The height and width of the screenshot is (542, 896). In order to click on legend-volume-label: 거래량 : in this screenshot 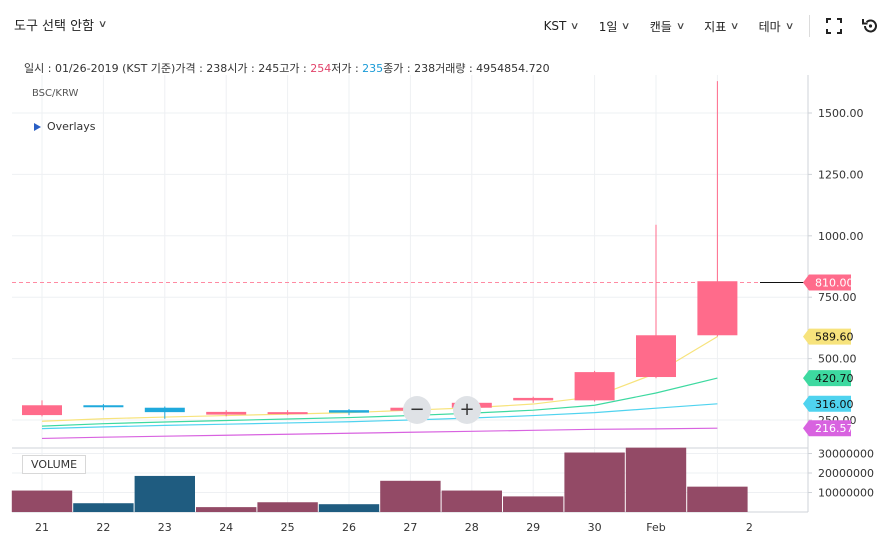, I will do `click(456, 68)`.